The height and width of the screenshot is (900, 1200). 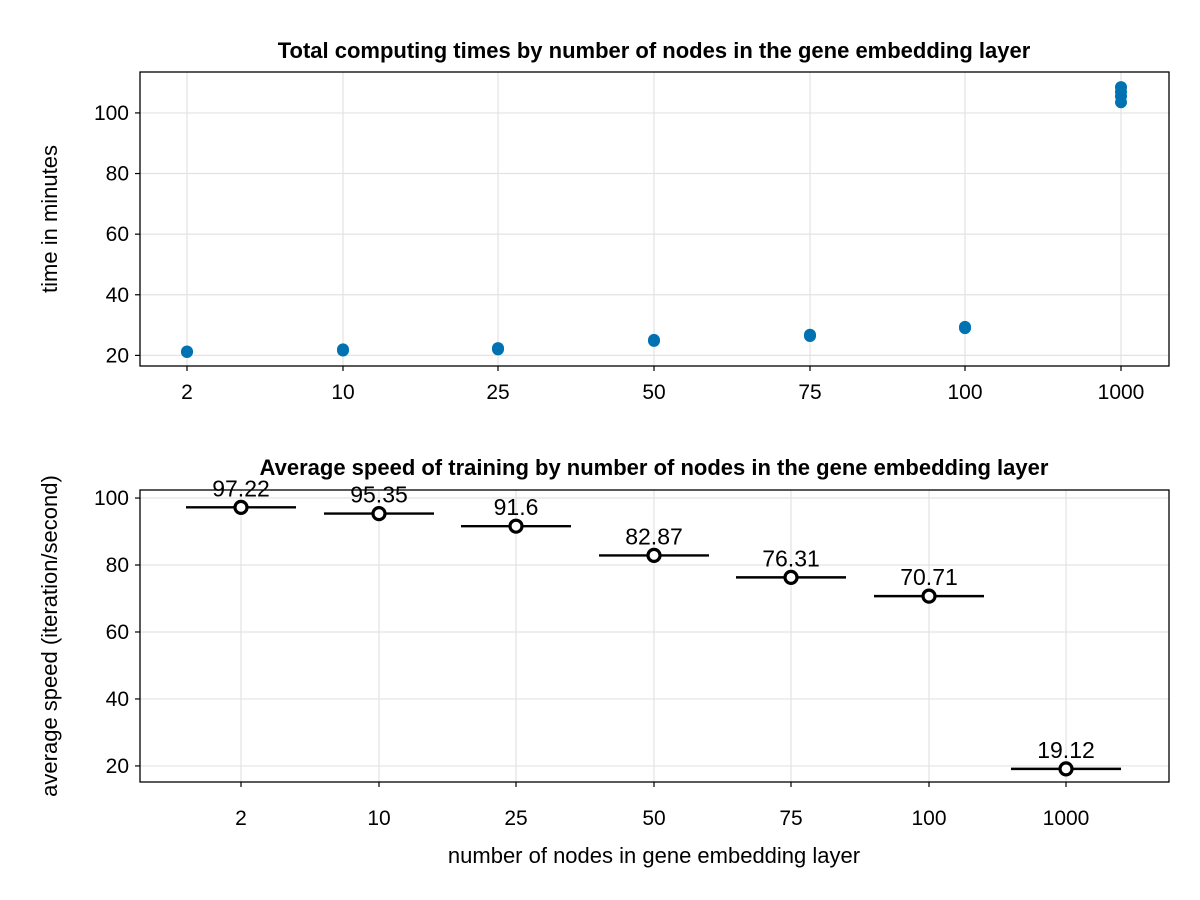 I want to click on speed-y-tick-label: 100, so click(x=111, y=498).